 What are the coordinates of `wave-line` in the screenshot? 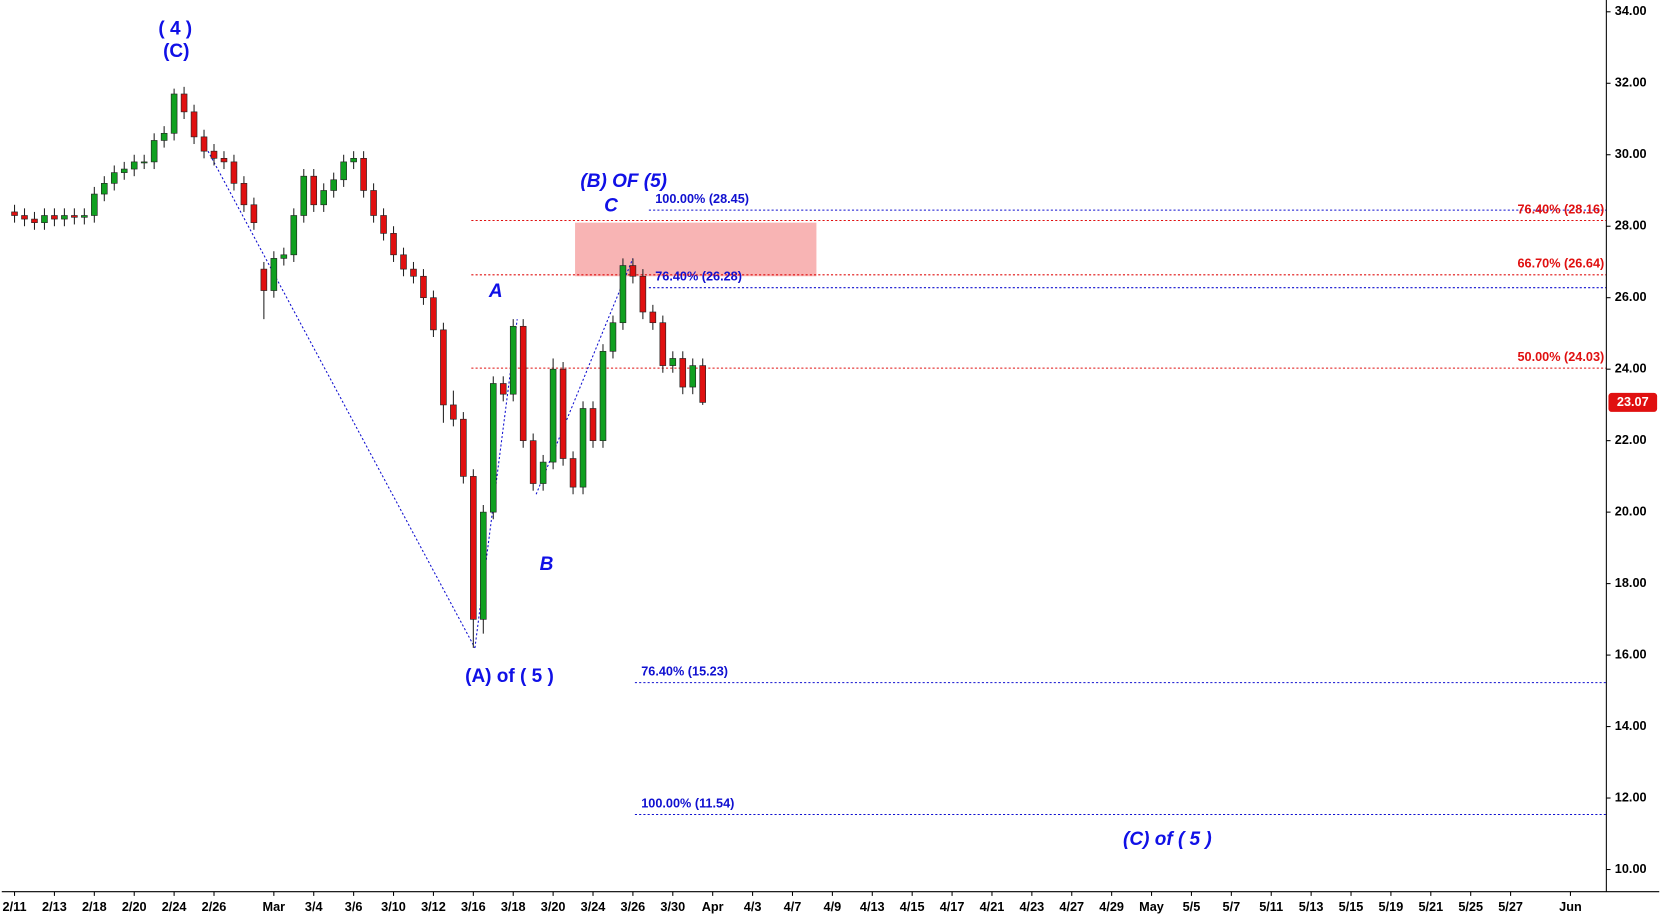 It's located at (341, 399).